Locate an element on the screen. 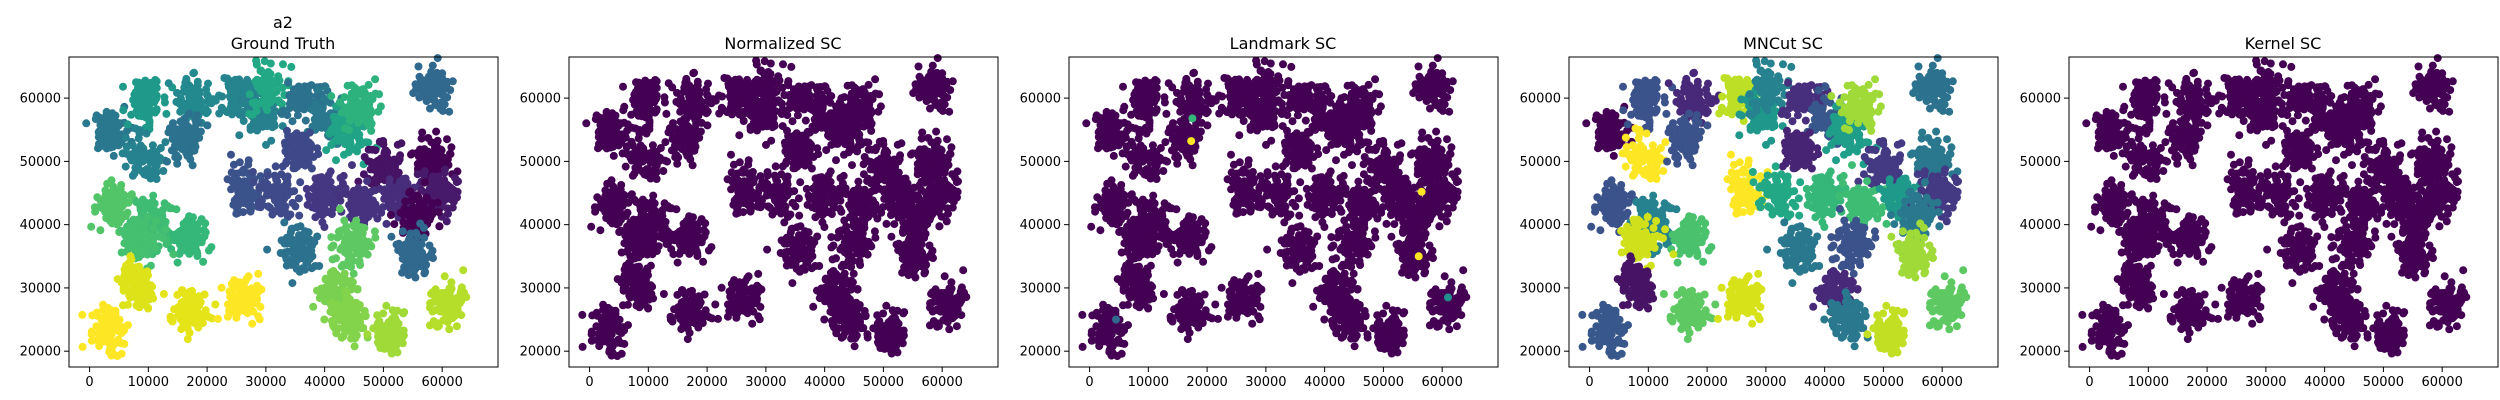 This screenshot has height=400, width=2500. x-tick-label: 10000 is located at coordinates (148, 382).